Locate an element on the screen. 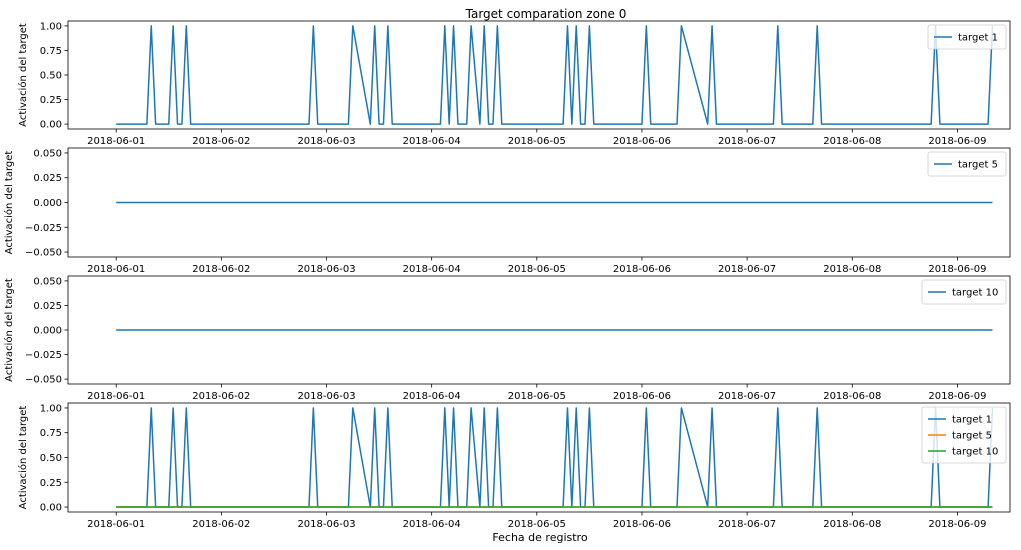  legend: target 10 is located at coordinates (964, 292).